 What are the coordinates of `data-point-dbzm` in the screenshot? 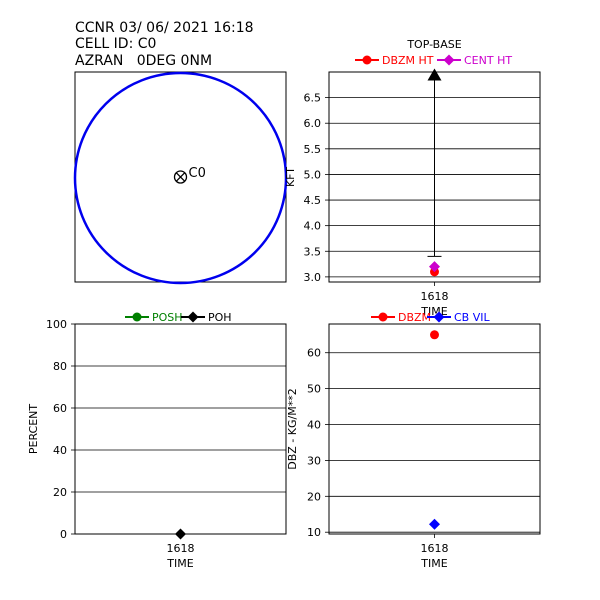 It's located at (434, 335).